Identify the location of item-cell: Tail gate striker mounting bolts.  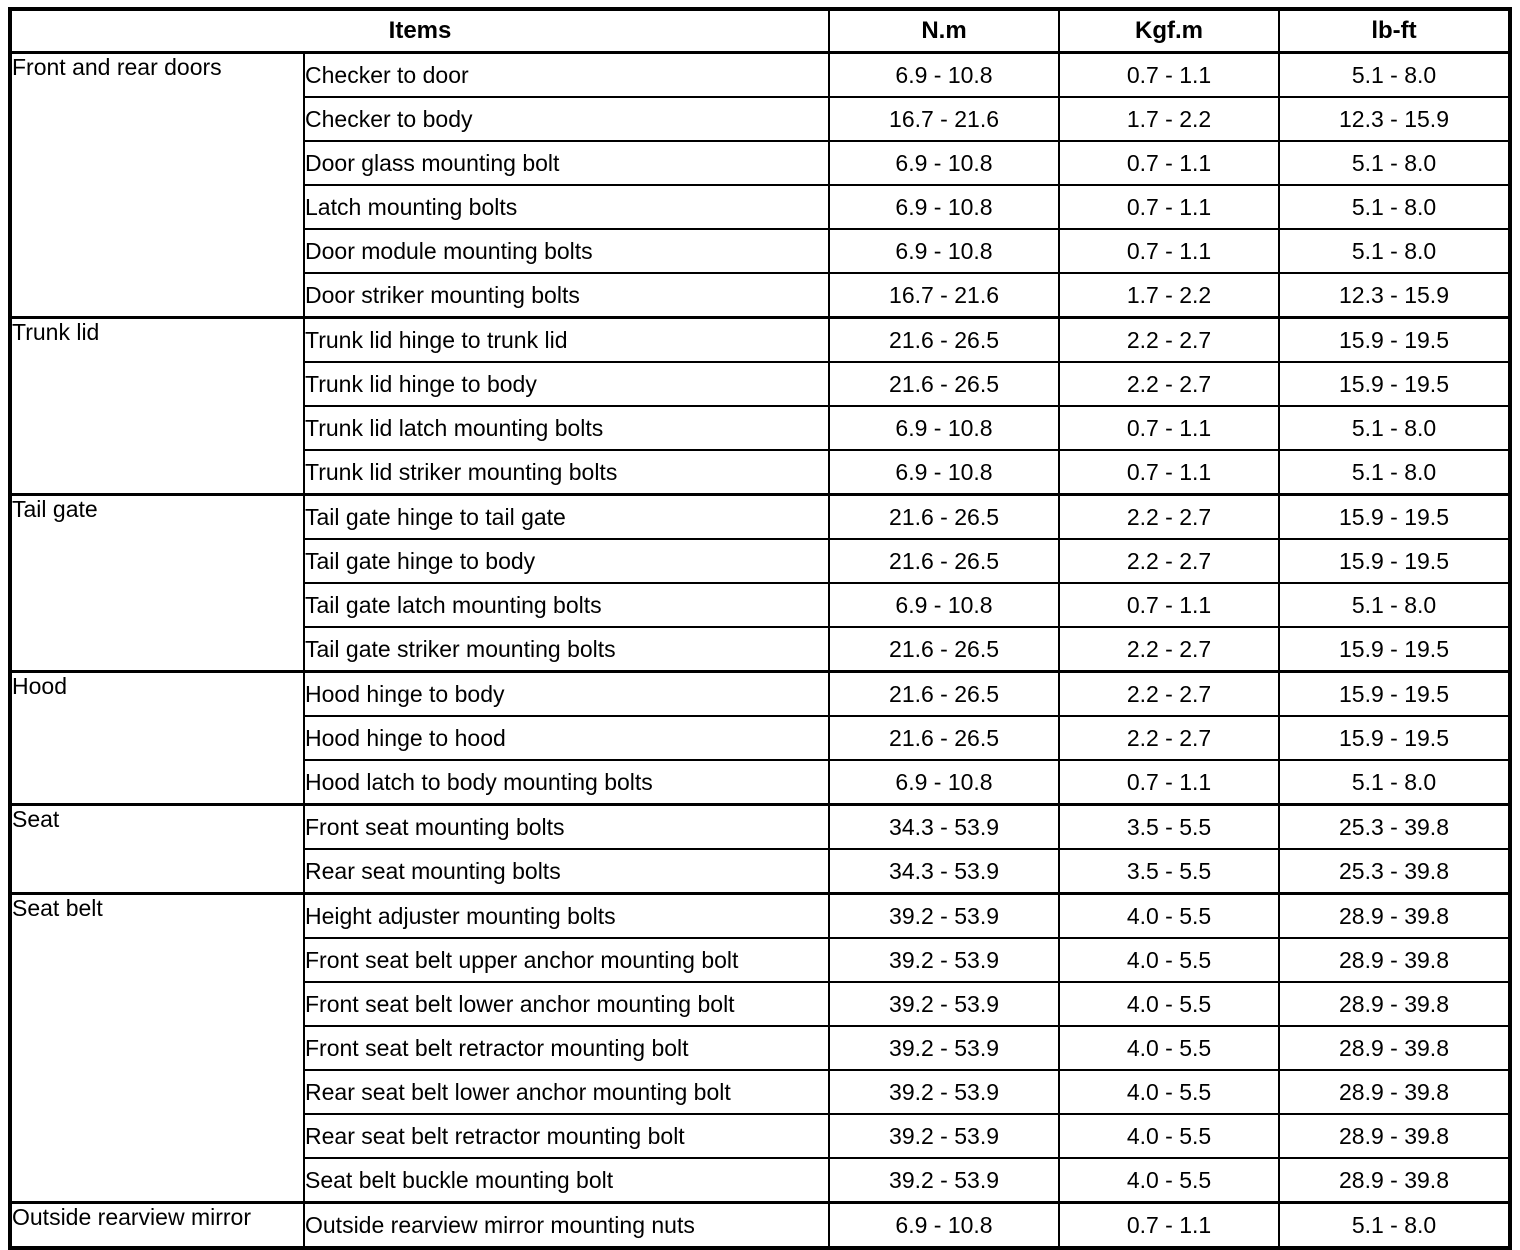
(566, 649).